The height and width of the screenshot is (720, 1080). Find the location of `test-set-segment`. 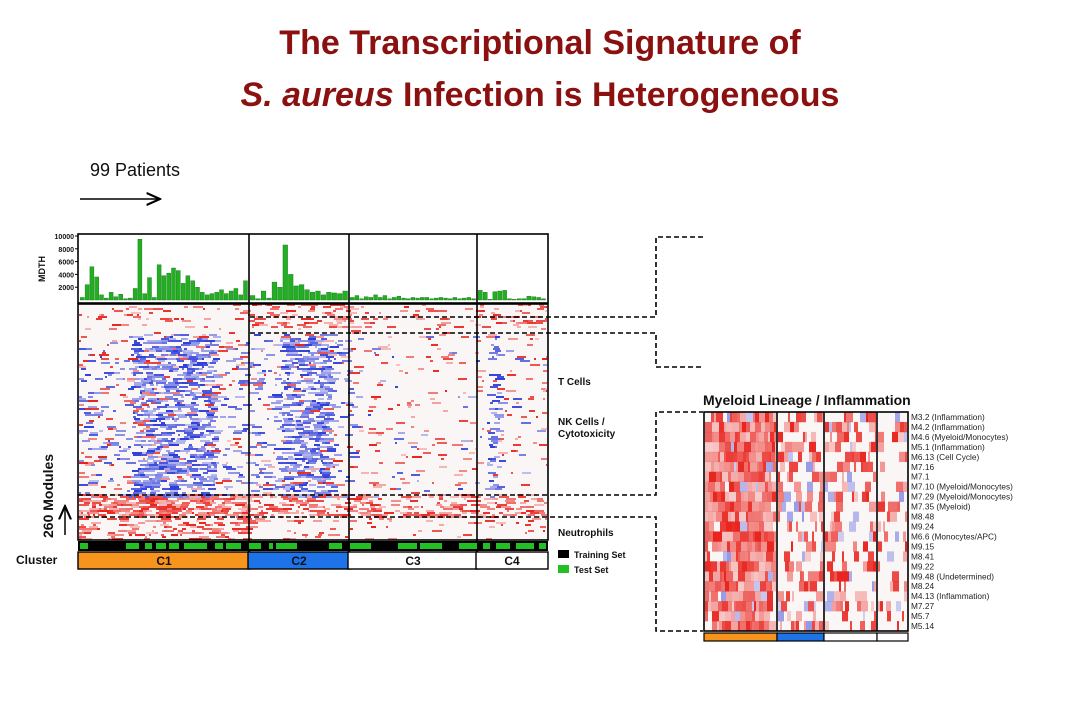

test-set-segment is located at coordinates (486, 546).